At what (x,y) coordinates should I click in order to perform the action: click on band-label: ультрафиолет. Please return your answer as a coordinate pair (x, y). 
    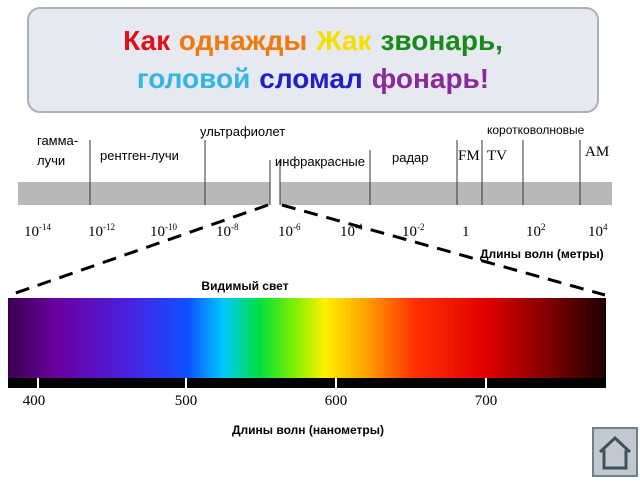
    Looking at the image, I should click on (242, 131).